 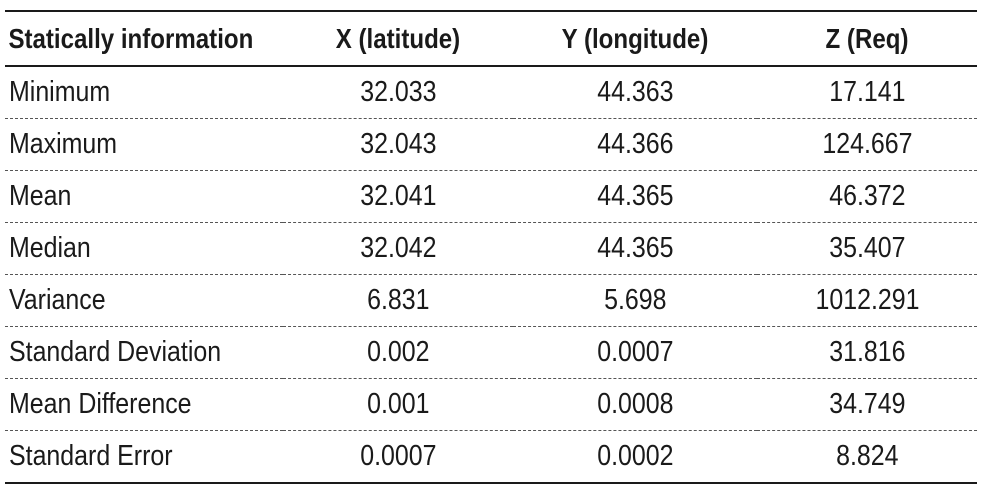 I want to click on x-value: 32.041, so click(x=398, y=196).